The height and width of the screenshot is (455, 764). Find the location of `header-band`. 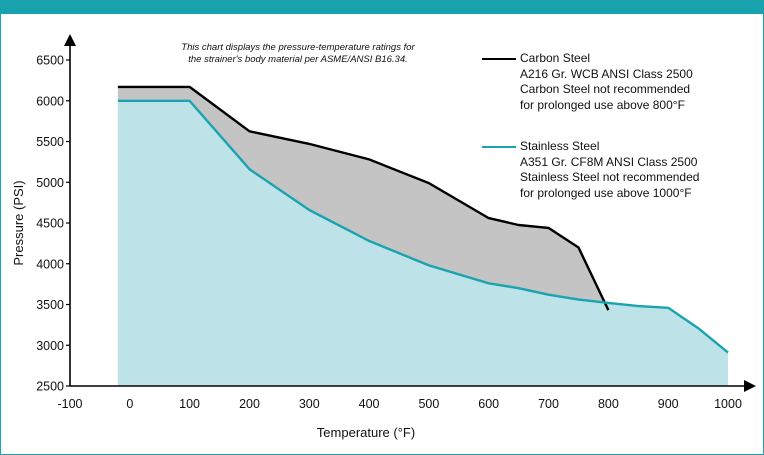

header-band is located at coordinates (382, 7).